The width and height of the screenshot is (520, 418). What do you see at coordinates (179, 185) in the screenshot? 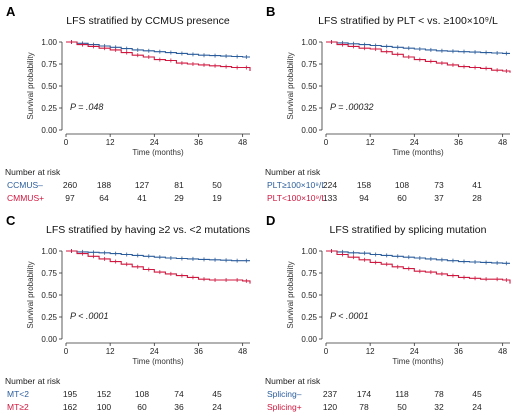
I see `risk-count: 81` at bounding box center [179, 185].